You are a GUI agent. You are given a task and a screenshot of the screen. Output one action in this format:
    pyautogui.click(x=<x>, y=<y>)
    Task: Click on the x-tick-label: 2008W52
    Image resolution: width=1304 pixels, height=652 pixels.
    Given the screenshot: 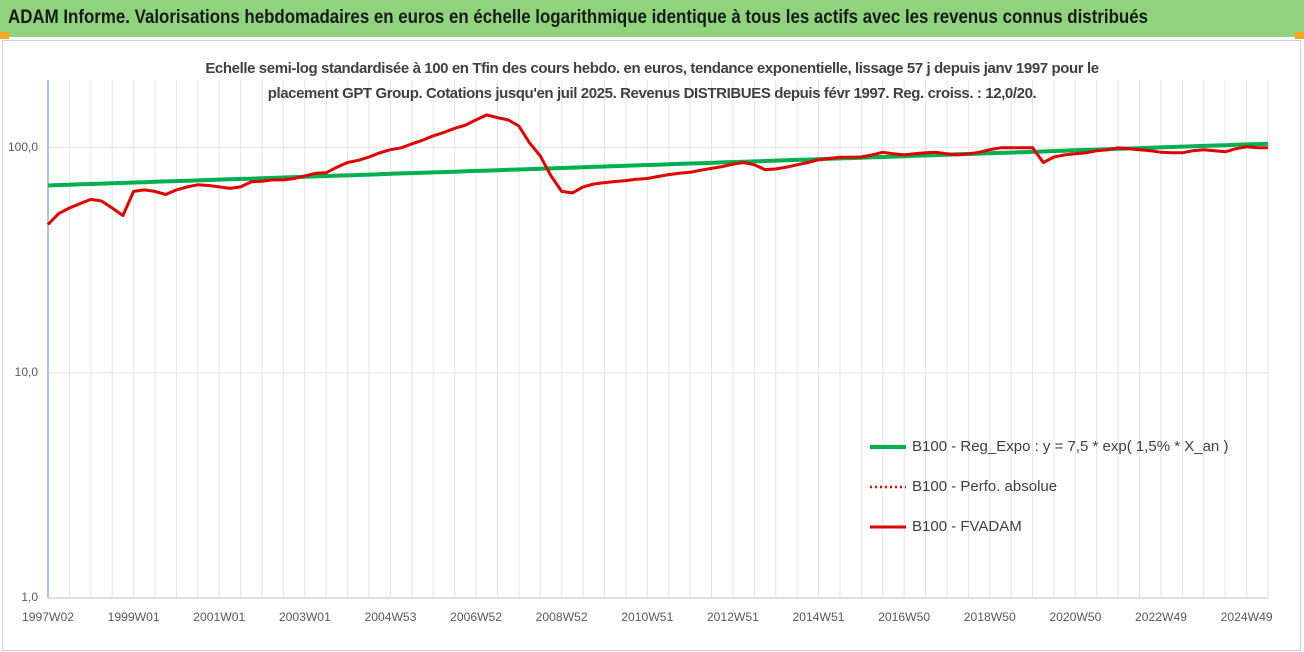 What is the action you would take?
    pyautogui.click(x=562, y=617)
    